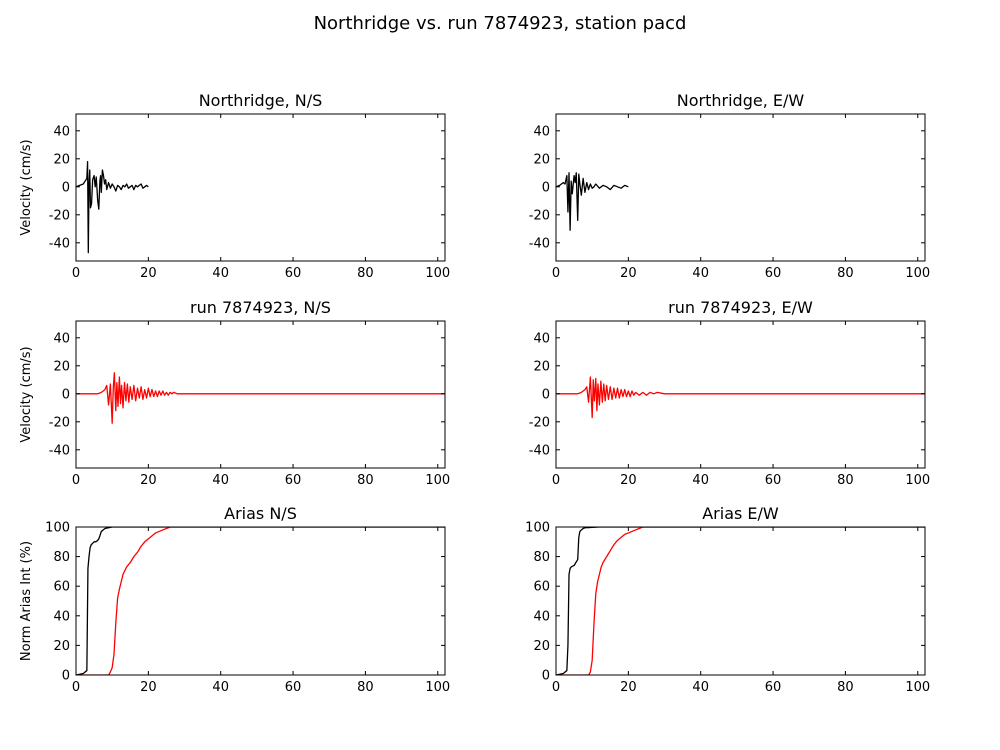 This screenshot has height=750, width=1000. I want to click on subplot-4: 0 20 40 60 80 100 -40 -20 0 20 40 run 7874923, E/W, so click(729, 393).